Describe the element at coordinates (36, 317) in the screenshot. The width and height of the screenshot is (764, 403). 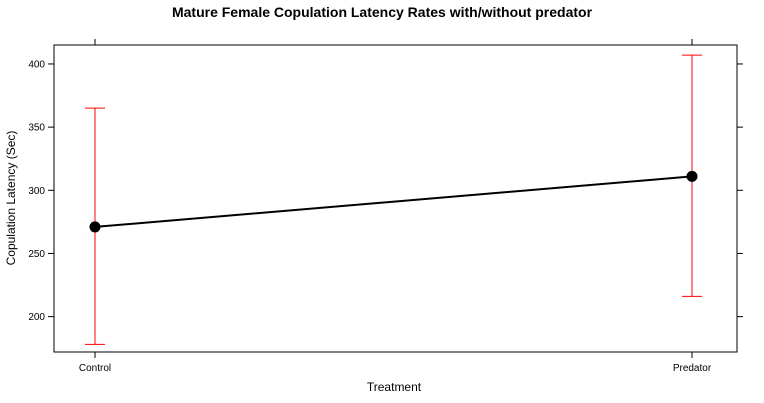
I see `y-tick-label: 200` at that location.